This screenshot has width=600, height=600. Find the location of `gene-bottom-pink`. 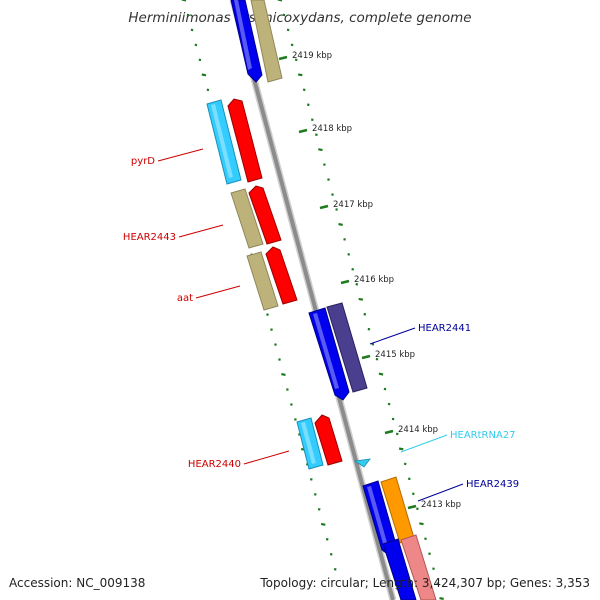

gene-bottom-pink is located at coordinates (418, 567).